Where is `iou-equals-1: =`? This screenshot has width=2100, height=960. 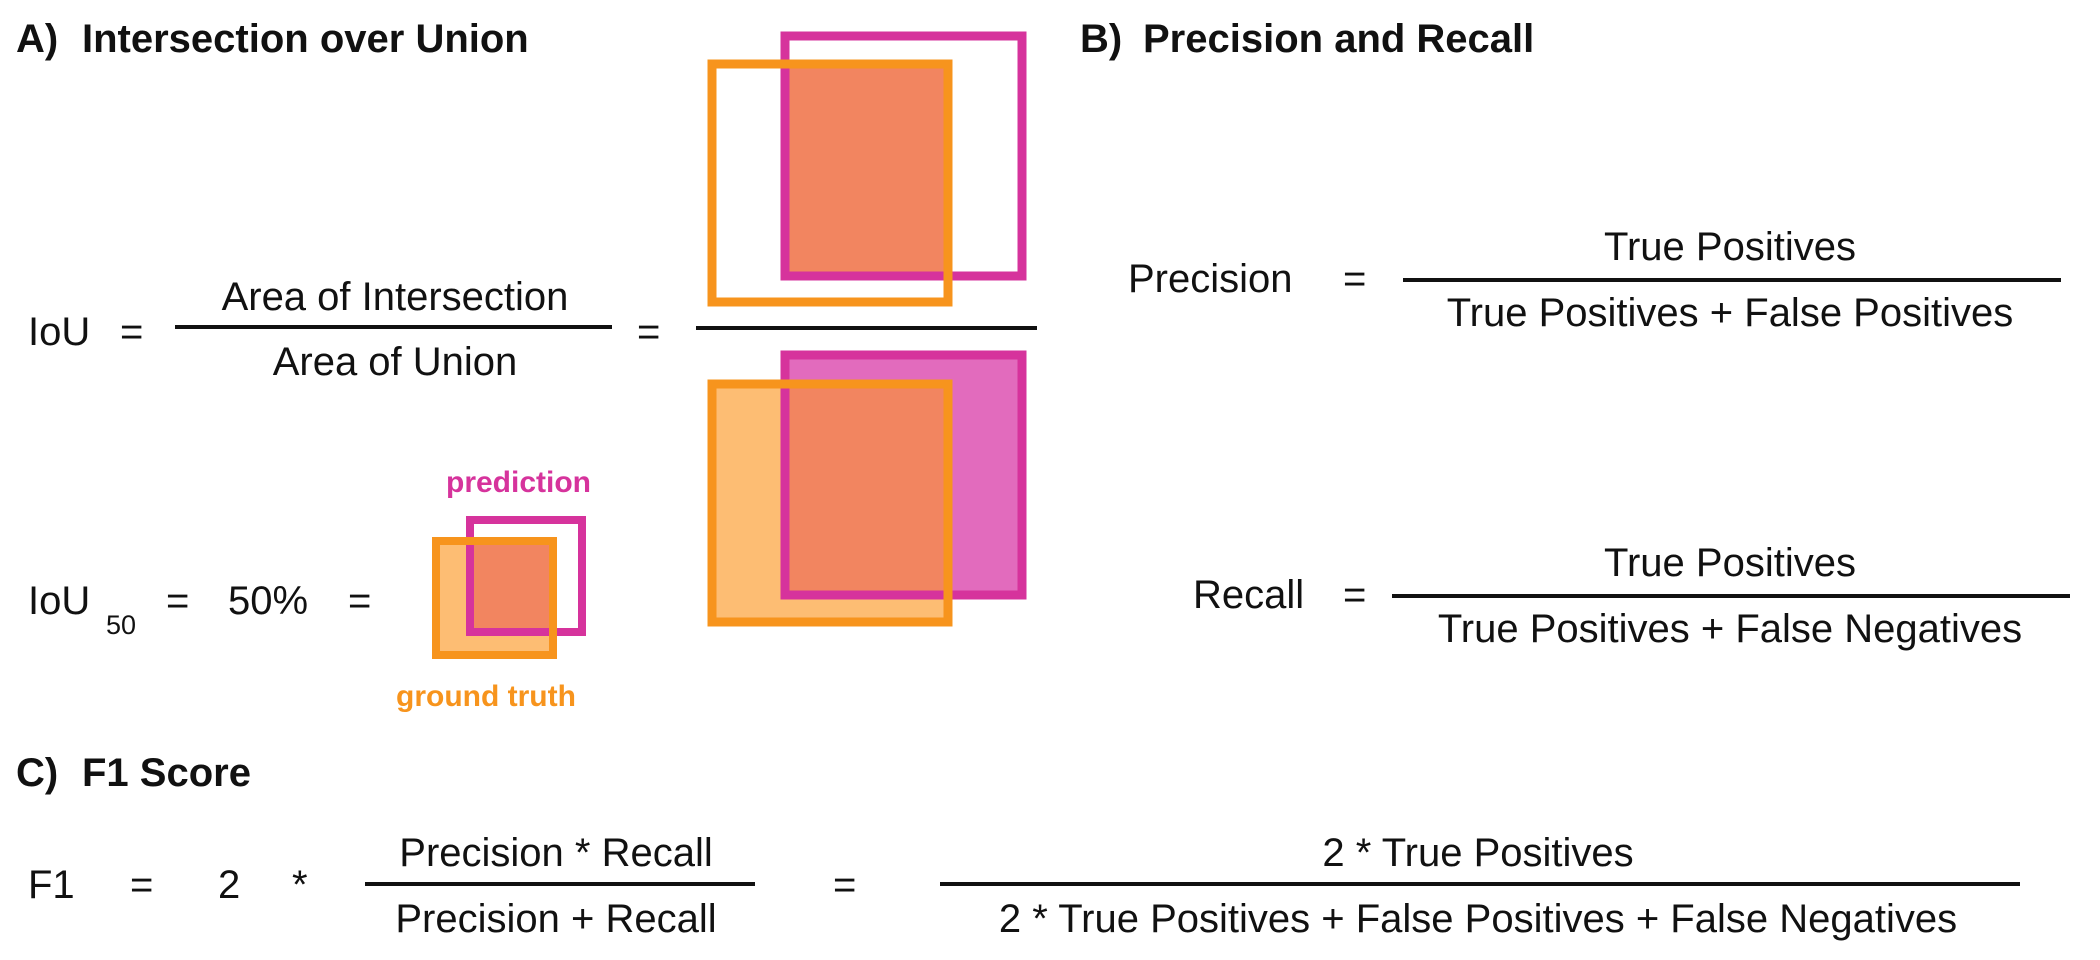 iou-equals-1: = is located at coordinates (131, 332).